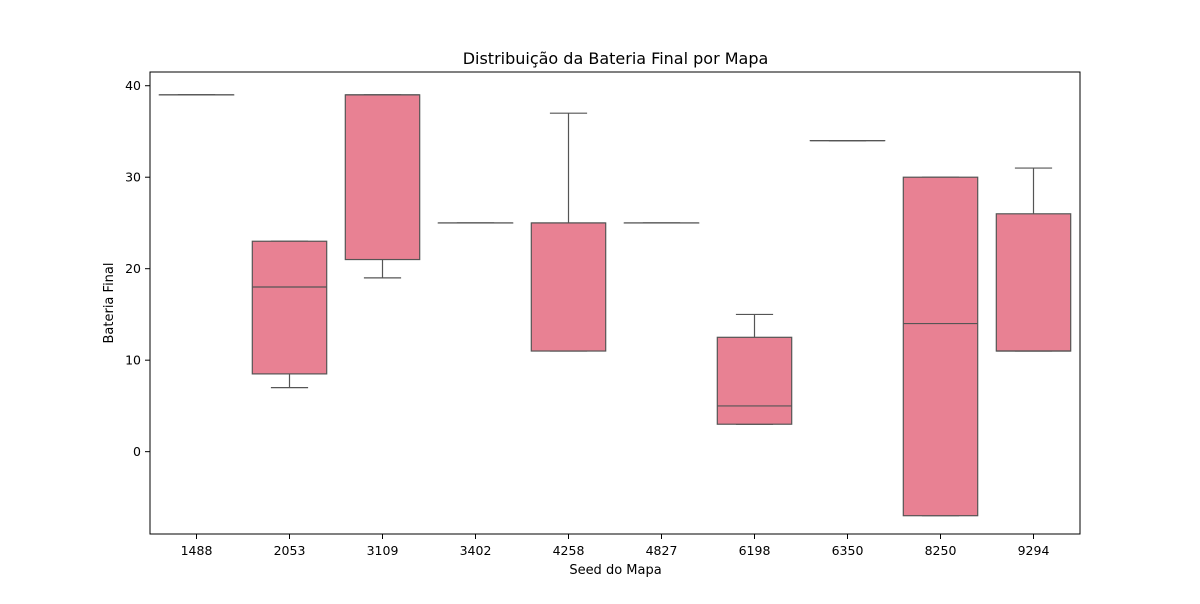  Describe the element at coordinates (137, 451) in the screenshot. I see `y-tick-label: 0` at that location.